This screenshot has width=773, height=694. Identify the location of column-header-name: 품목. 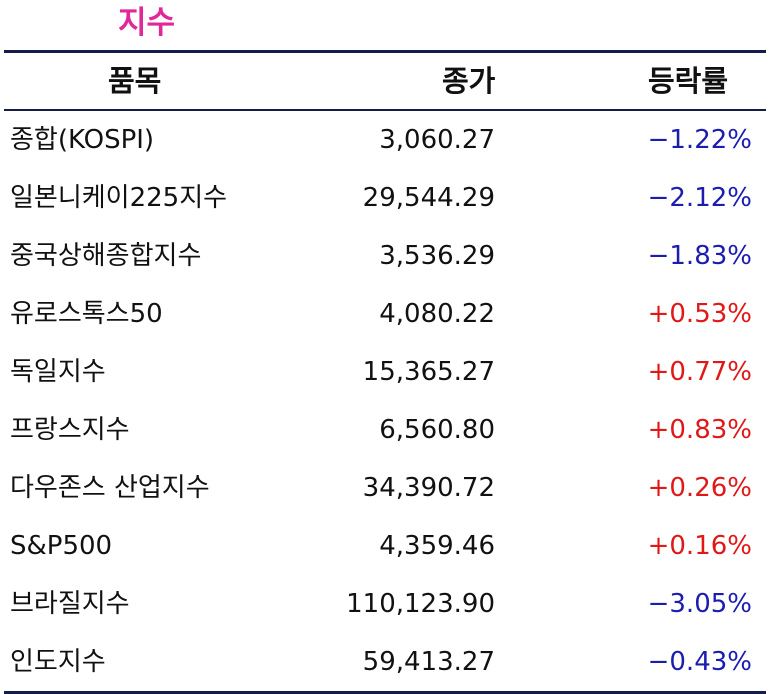
(135, 81).